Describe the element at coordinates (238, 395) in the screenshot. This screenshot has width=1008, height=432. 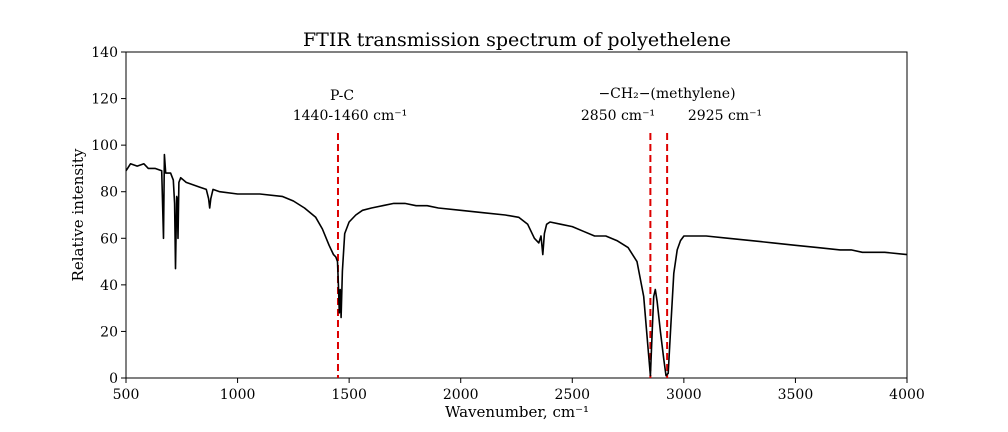
I see `x-tick-label: 1000` at that location.